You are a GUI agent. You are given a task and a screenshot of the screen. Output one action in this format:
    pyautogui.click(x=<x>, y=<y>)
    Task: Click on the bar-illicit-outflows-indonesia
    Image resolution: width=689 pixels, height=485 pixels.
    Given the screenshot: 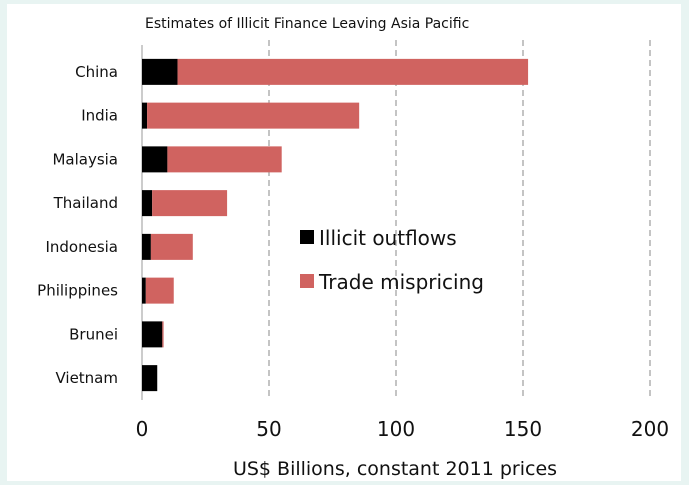 What is the action you would take?
    pyautogui.click(x=146, y=246)
    